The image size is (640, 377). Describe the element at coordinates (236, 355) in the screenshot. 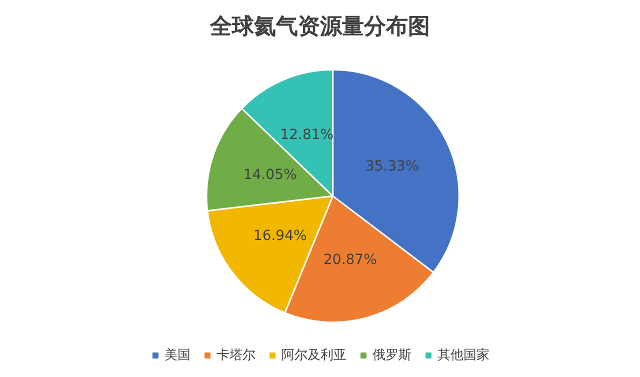

I see `legend-label: 卡塔尔` at that location.